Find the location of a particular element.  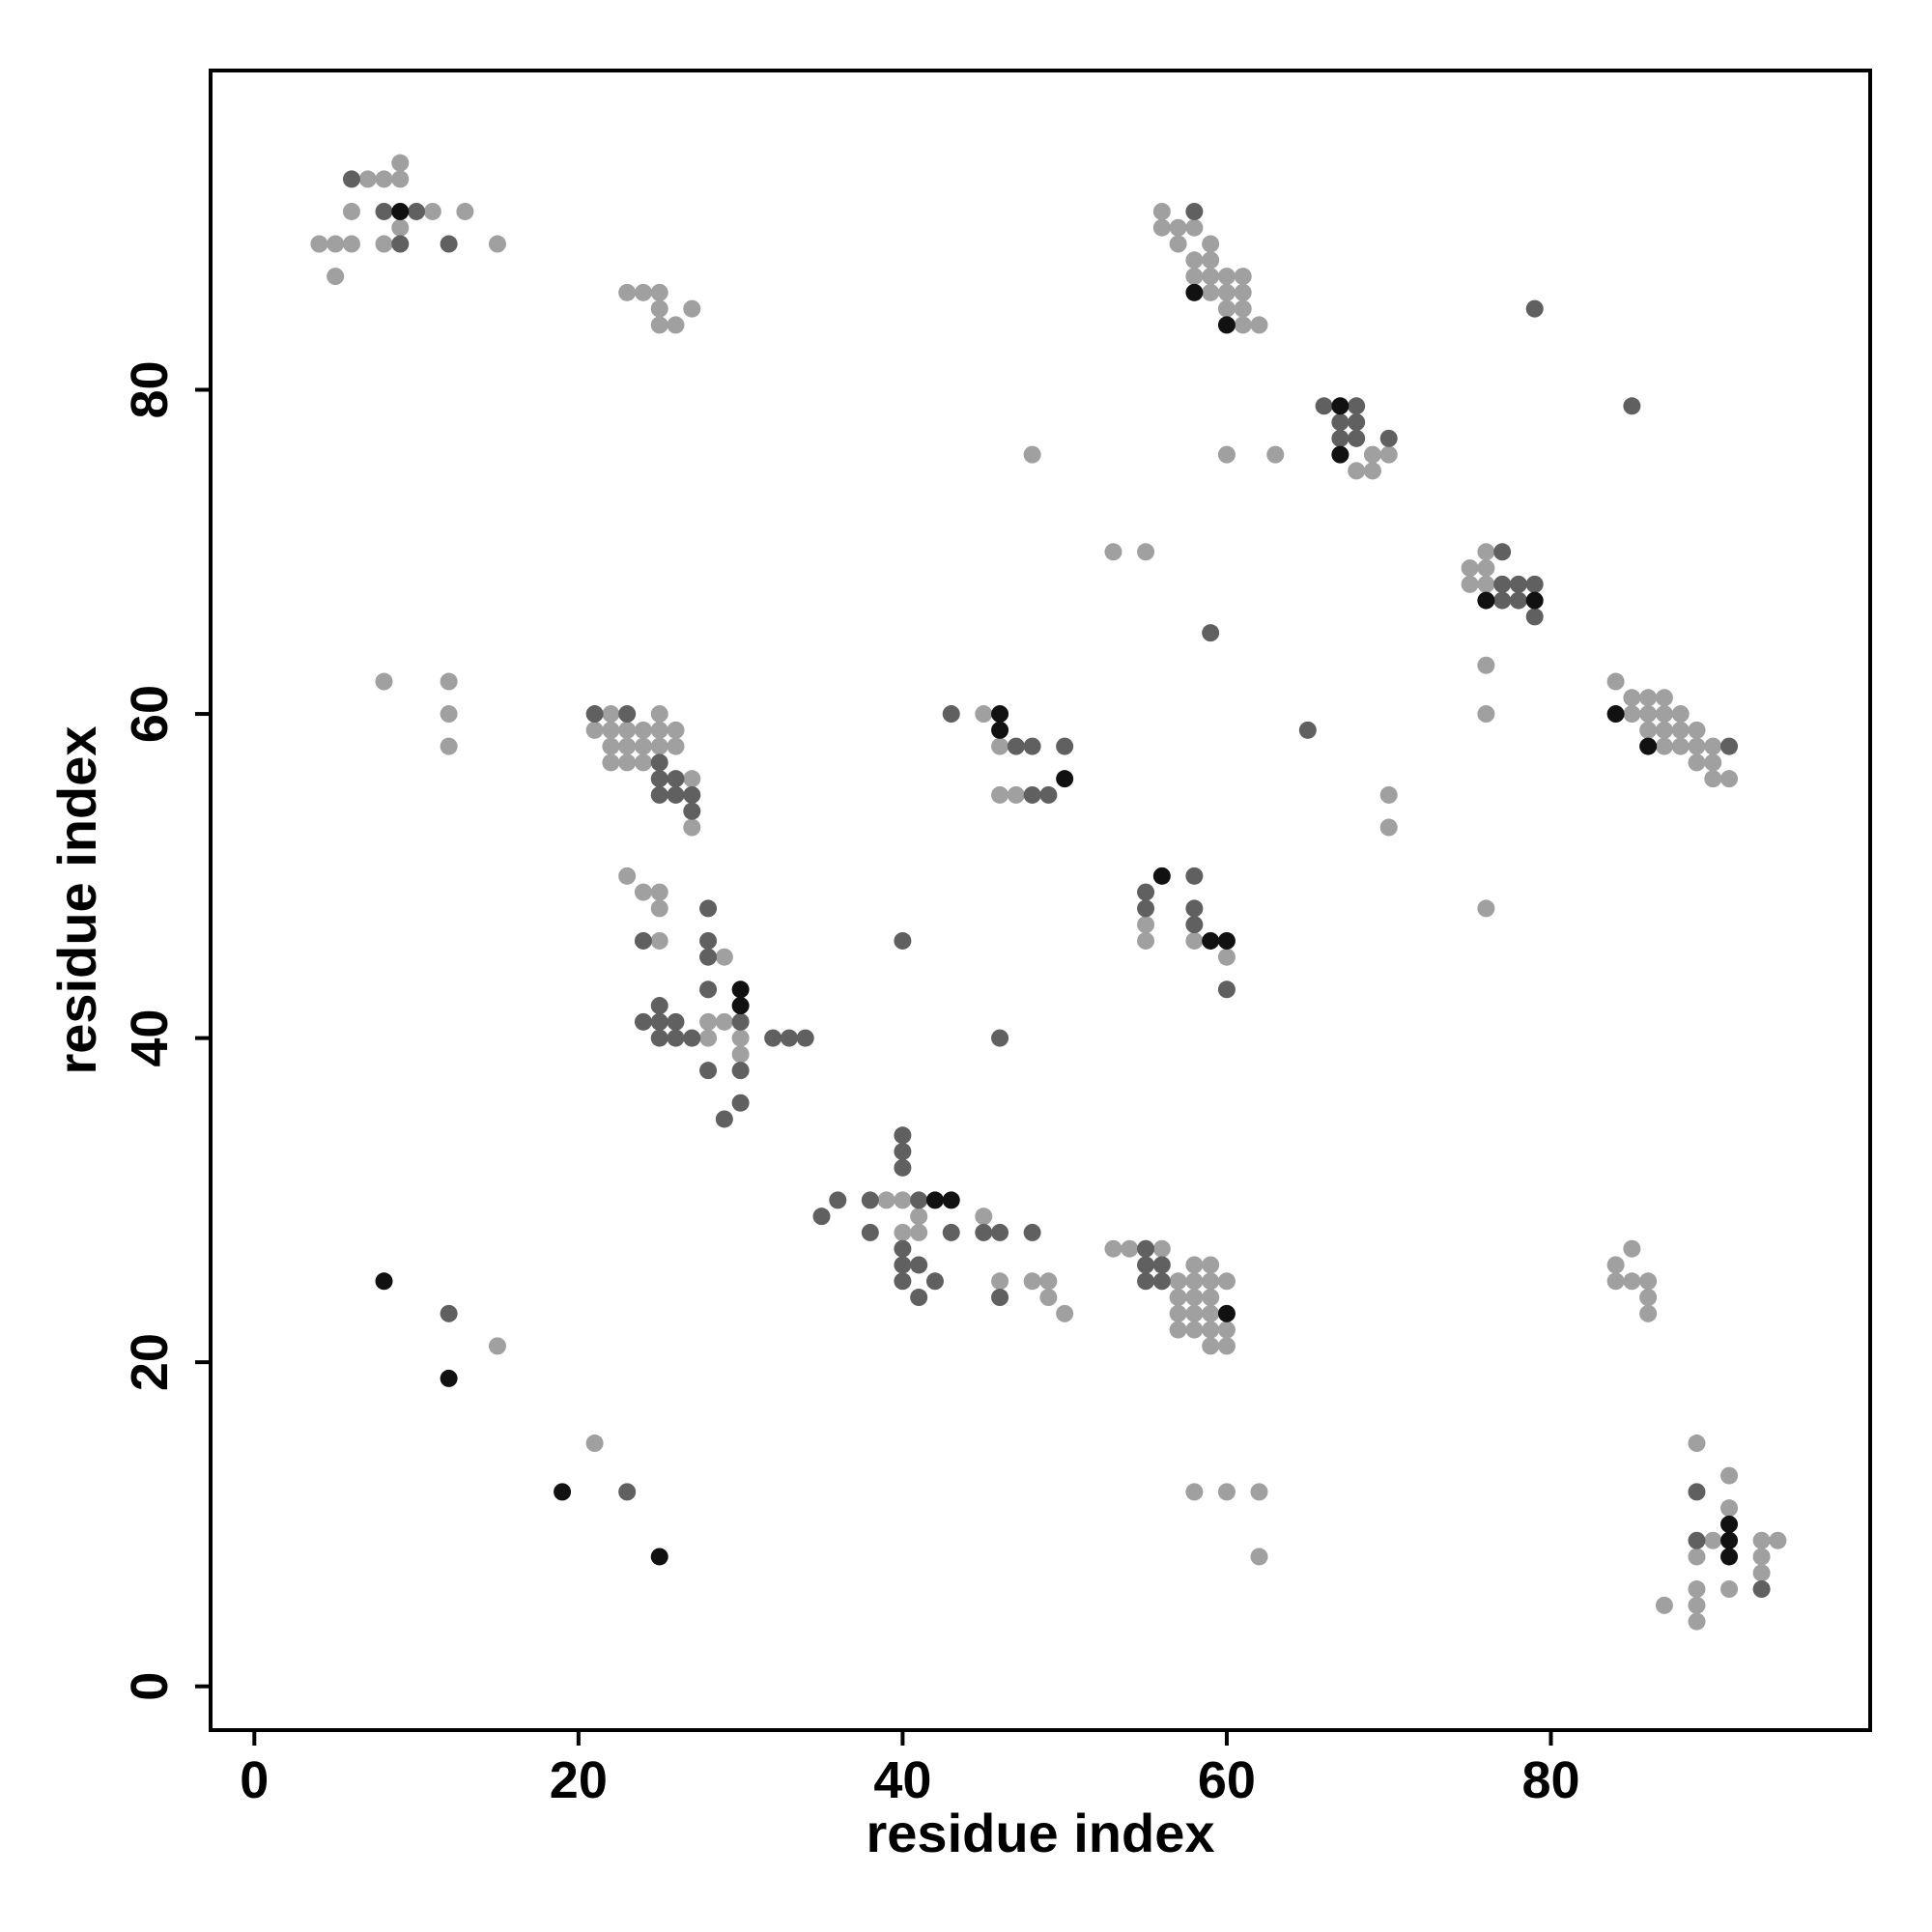

y-tick-label: 0 is located at coordinates (150, 1686).